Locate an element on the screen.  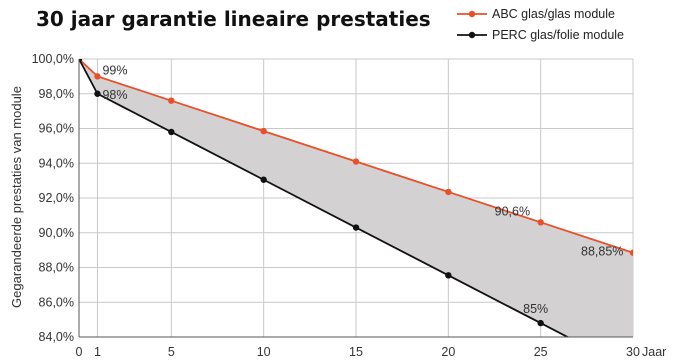
y-tick-label: 92,0% is located at coordinates (56, 198).